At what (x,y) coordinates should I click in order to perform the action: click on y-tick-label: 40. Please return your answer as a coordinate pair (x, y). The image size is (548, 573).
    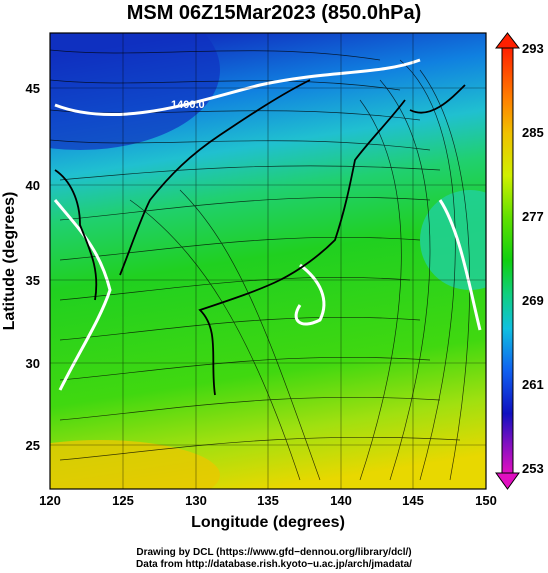
    Looking at the image, I should click on (33, 185).